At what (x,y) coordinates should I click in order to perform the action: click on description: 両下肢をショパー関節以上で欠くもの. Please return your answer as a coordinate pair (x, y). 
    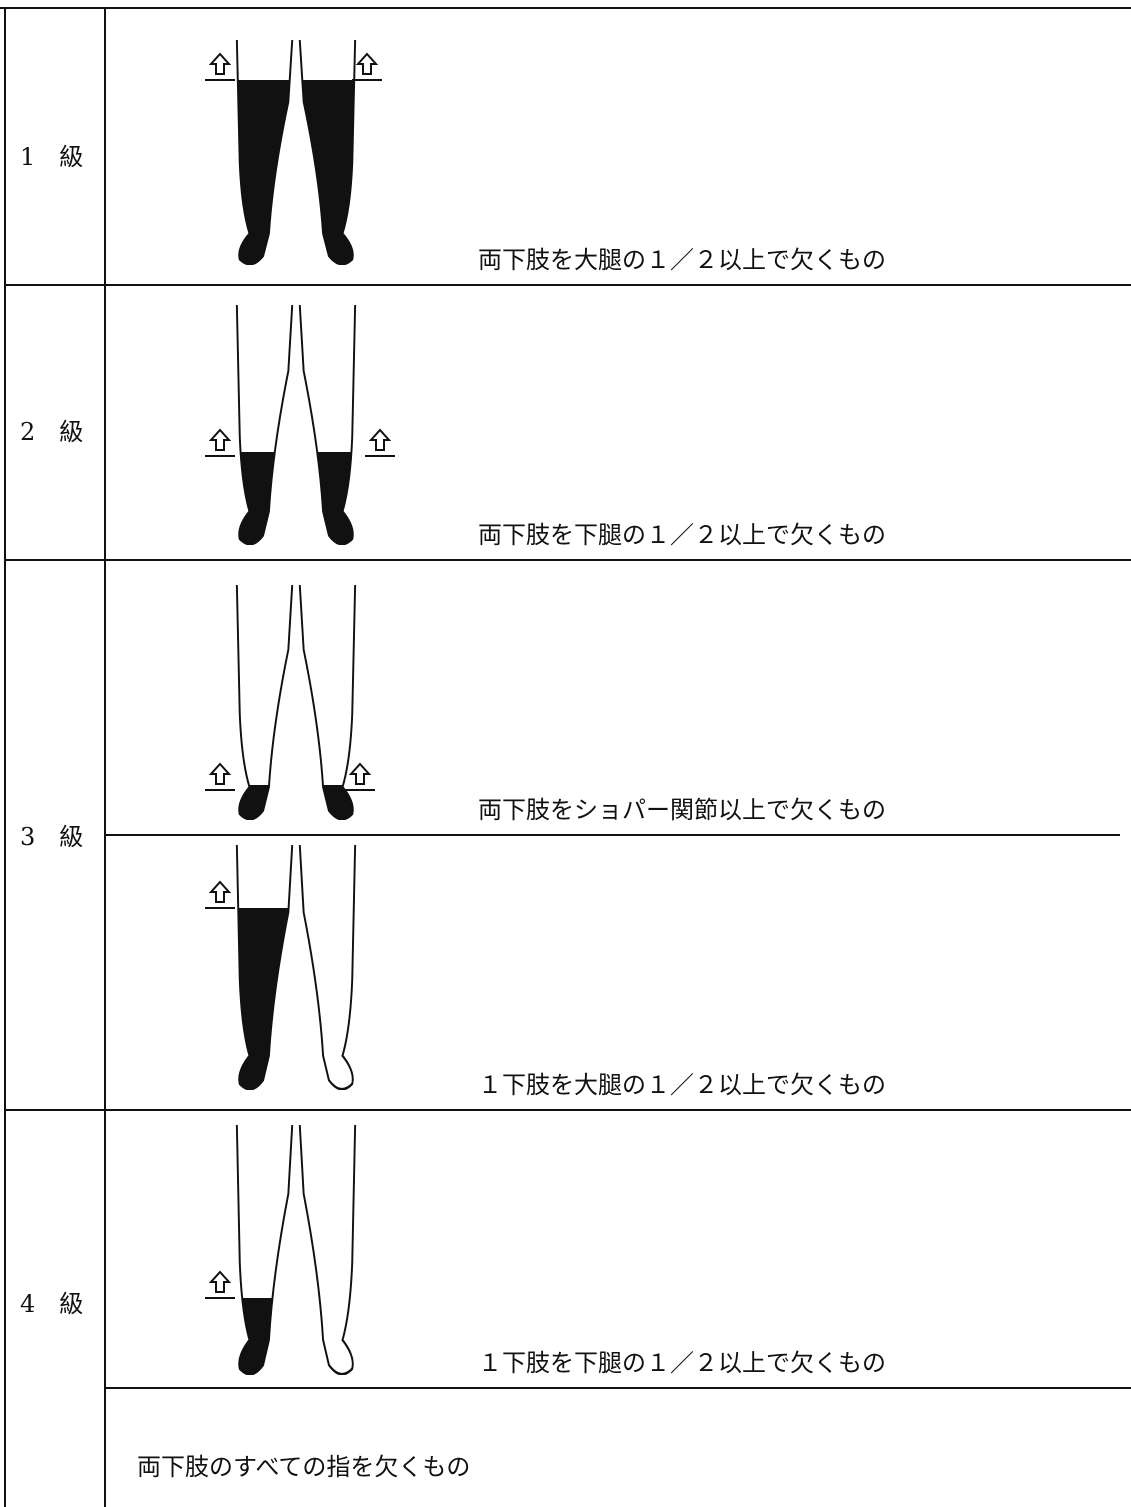
    Looking at the image, I should click on (682, 810).